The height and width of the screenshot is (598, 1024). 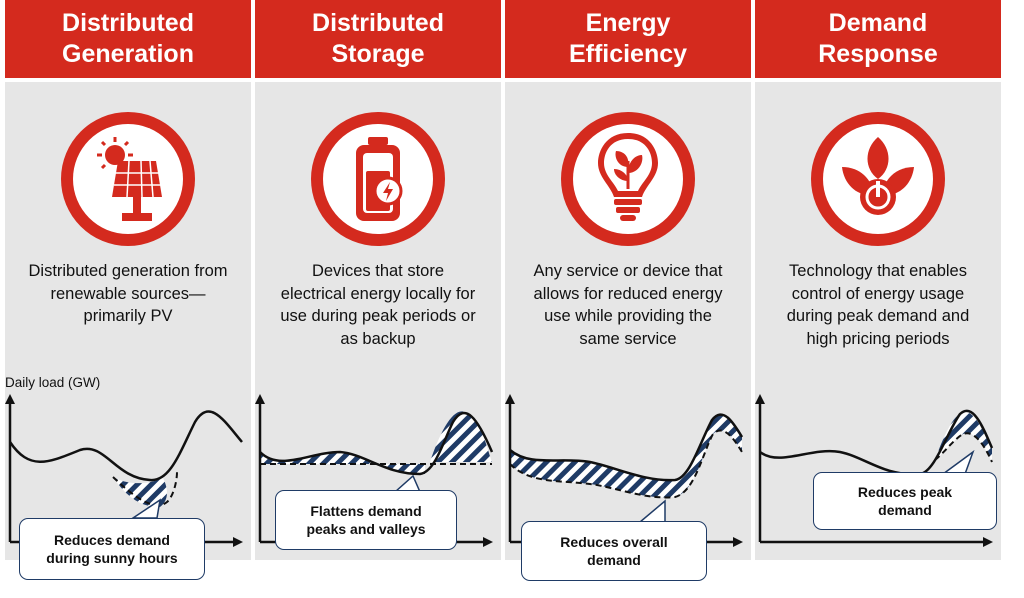 I want to click on net-load-curve, so click(x=145, y=489).